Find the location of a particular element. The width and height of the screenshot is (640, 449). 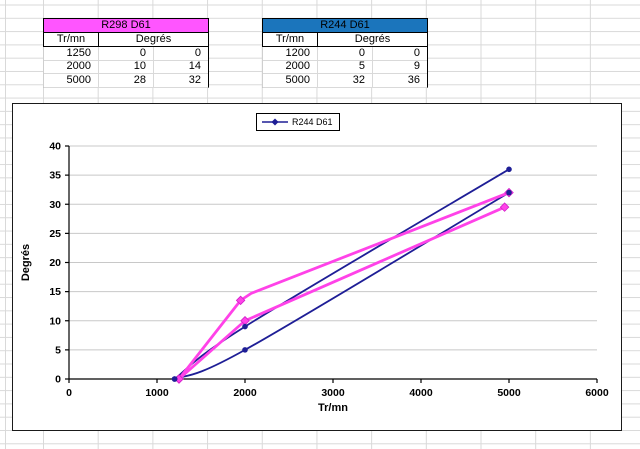

y-tick-label: 20 is located at coordinates (55, 263).